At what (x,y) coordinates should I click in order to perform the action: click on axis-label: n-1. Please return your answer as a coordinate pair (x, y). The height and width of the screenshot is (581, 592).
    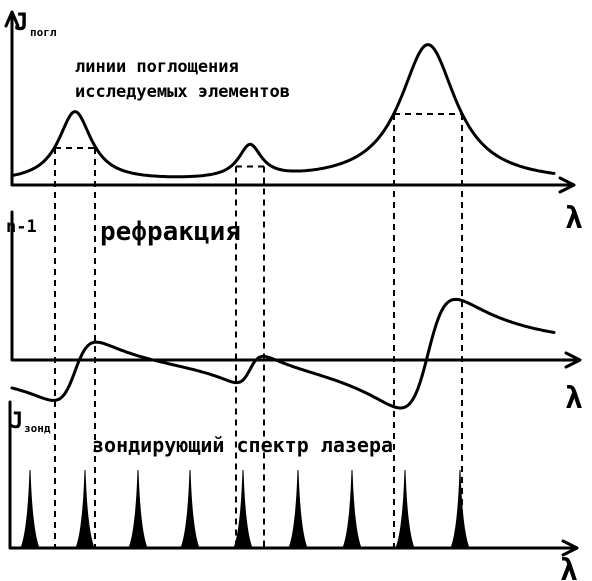
    Looking at the image, I should click on (21, 227).